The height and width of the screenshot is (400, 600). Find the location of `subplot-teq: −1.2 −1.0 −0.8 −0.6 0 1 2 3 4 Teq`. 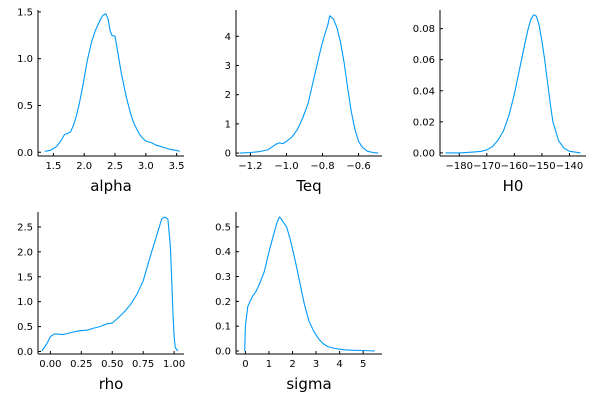

subplot-teq: −1.2 −1.0 −0.8 −0.6 0 1 2 3 4 Teq is located at coordinates (303, 102).